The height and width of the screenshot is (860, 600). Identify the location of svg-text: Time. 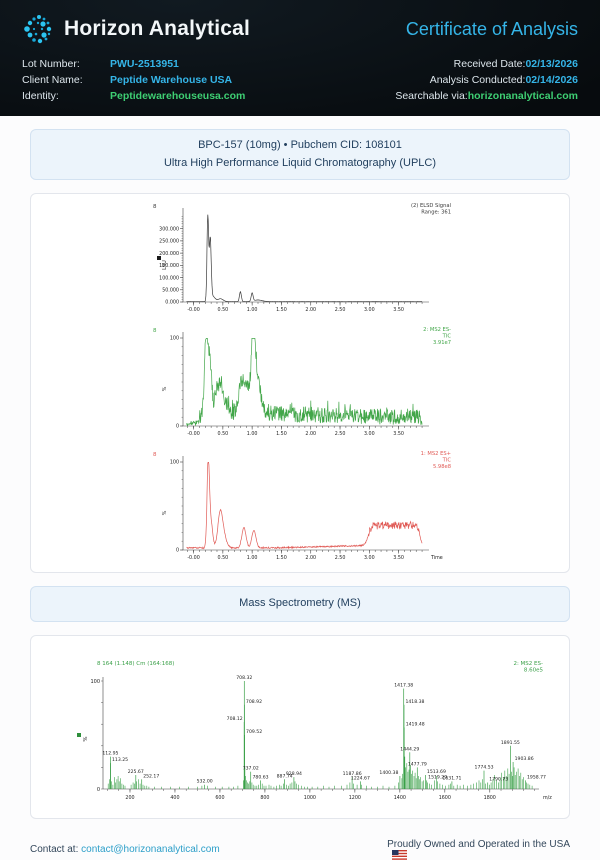
(436, 558).